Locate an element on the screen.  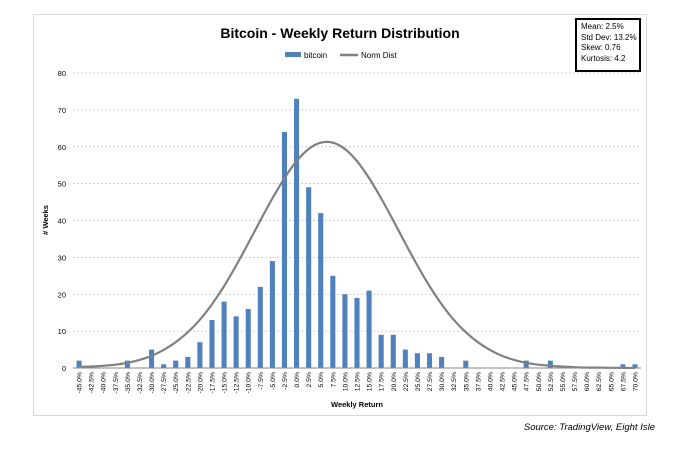
x-tick-label: 60.0% is located at coordinates (587, 381).